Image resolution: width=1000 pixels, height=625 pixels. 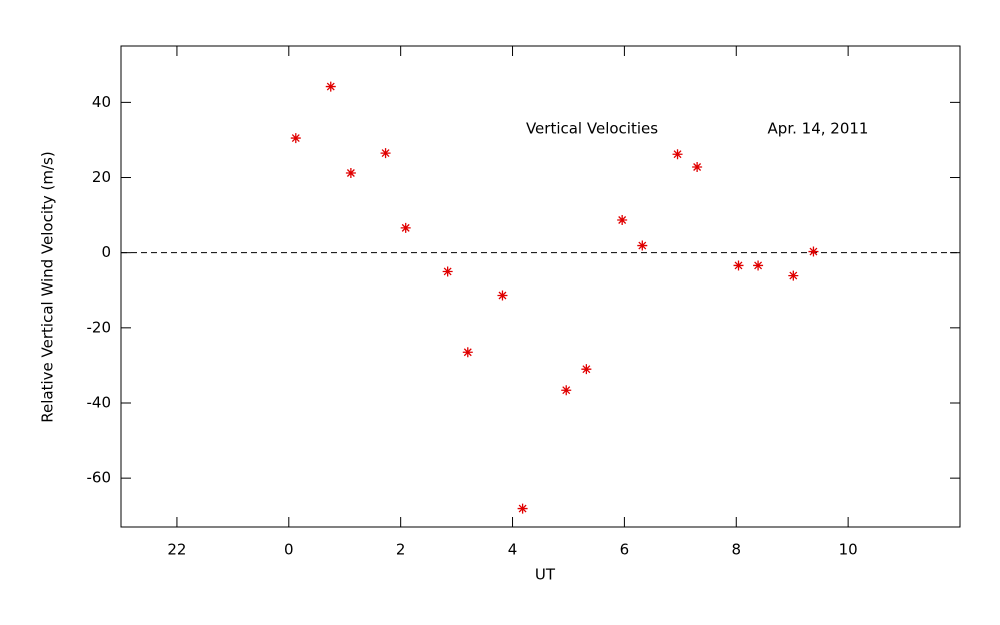 I want to click on x-axis-label: UT, so click(x=545, y=575).